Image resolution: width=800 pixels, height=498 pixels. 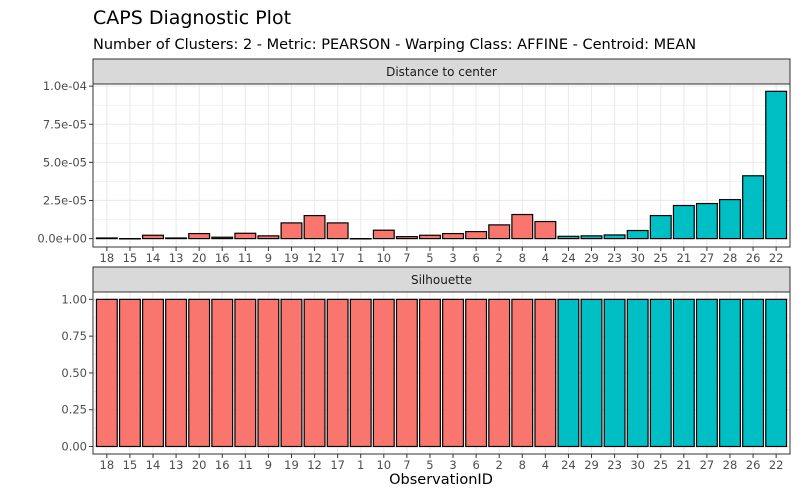 I want to click on x-tick-label: 26, so click(x=753, y=258).